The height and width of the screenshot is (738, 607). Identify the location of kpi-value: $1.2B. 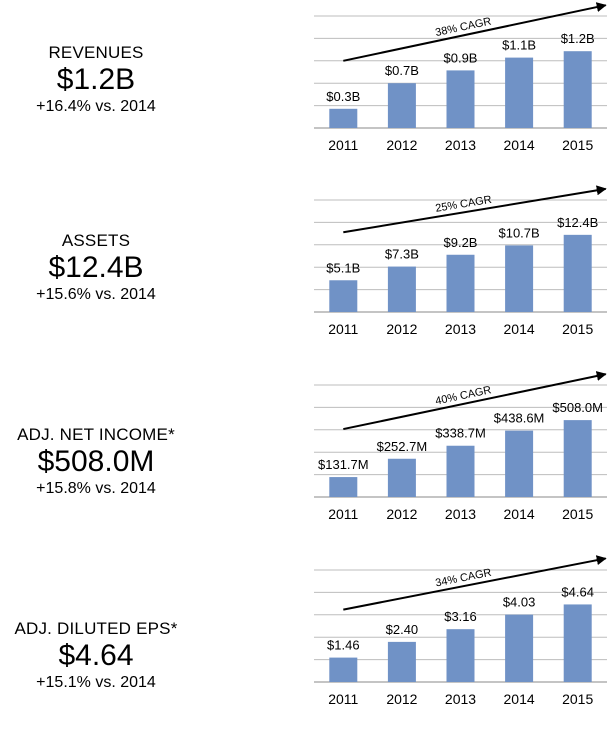
(96, 79).